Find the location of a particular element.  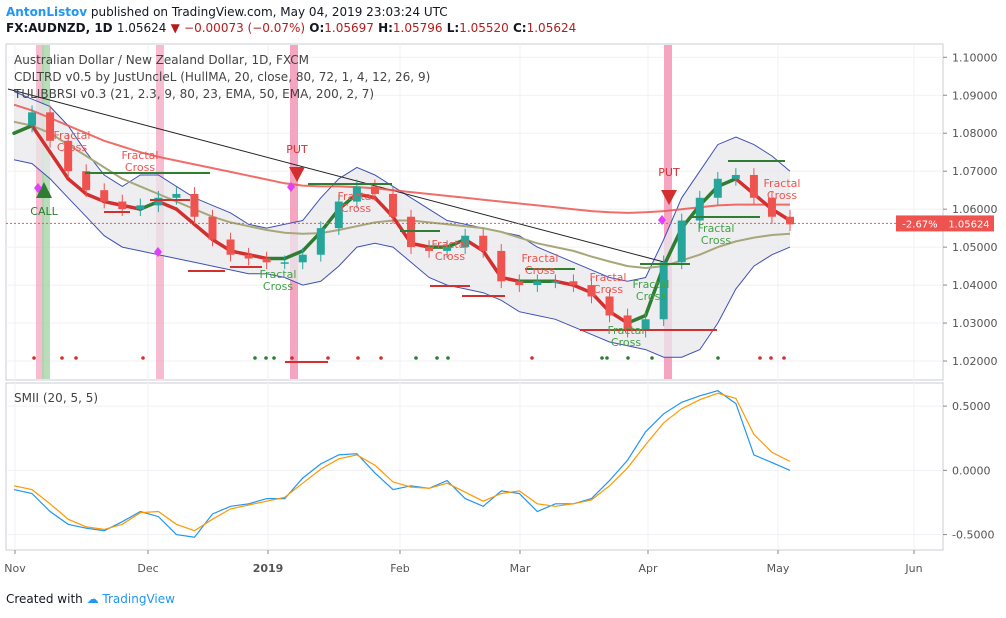

last-price-badge is located at coordinates (969, 223).